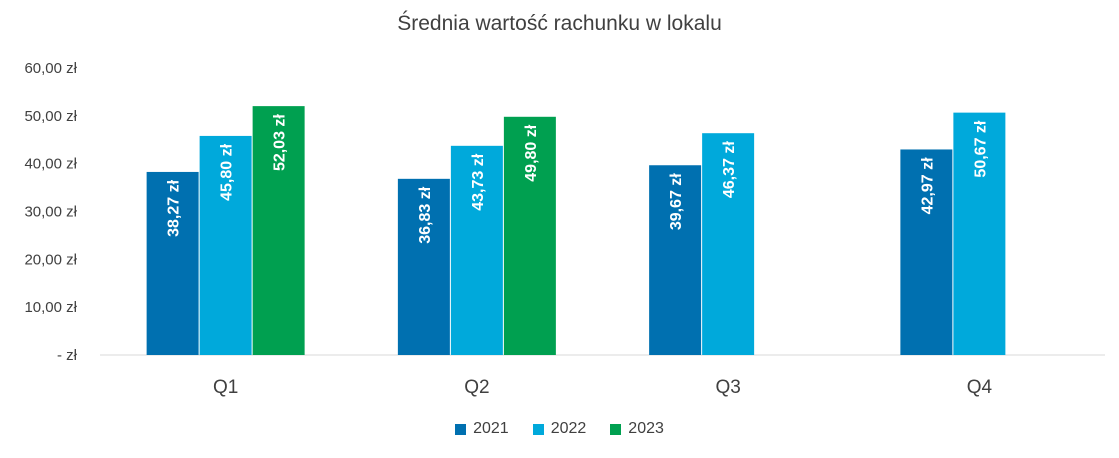  I want to click on legend-label: 2022, so click(568, 428).